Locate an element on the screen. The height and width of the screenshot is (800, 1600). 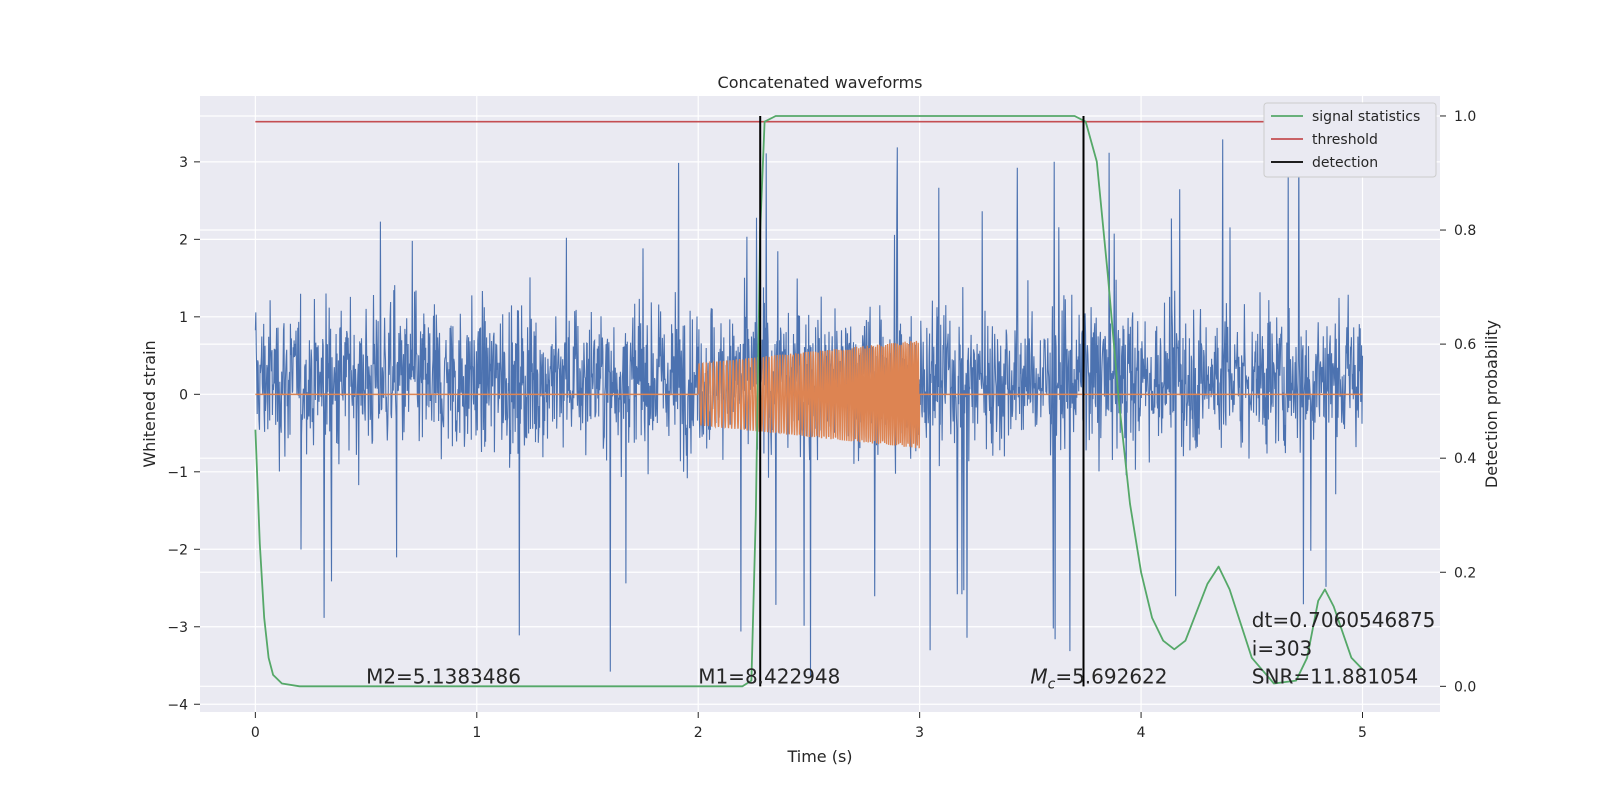
x-tick-label: 2 is located at coordinates (698, 733).